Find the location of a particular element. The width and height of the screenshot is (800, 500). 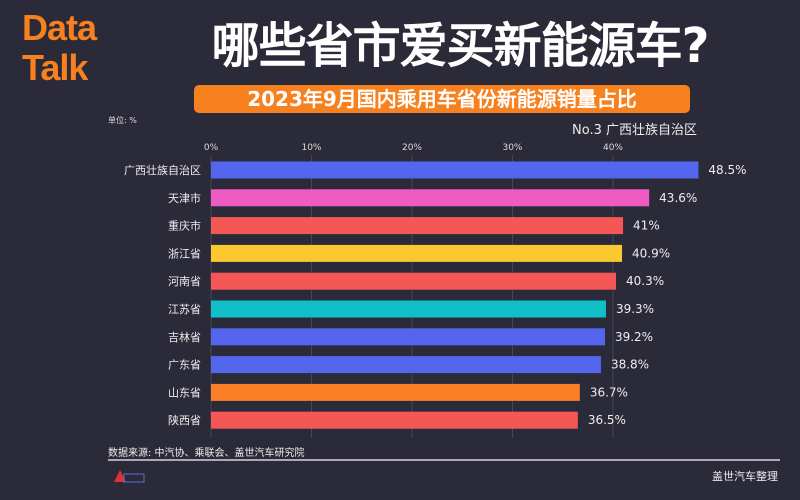

category-label: 浙江省 is located at coordinates (184, 253).